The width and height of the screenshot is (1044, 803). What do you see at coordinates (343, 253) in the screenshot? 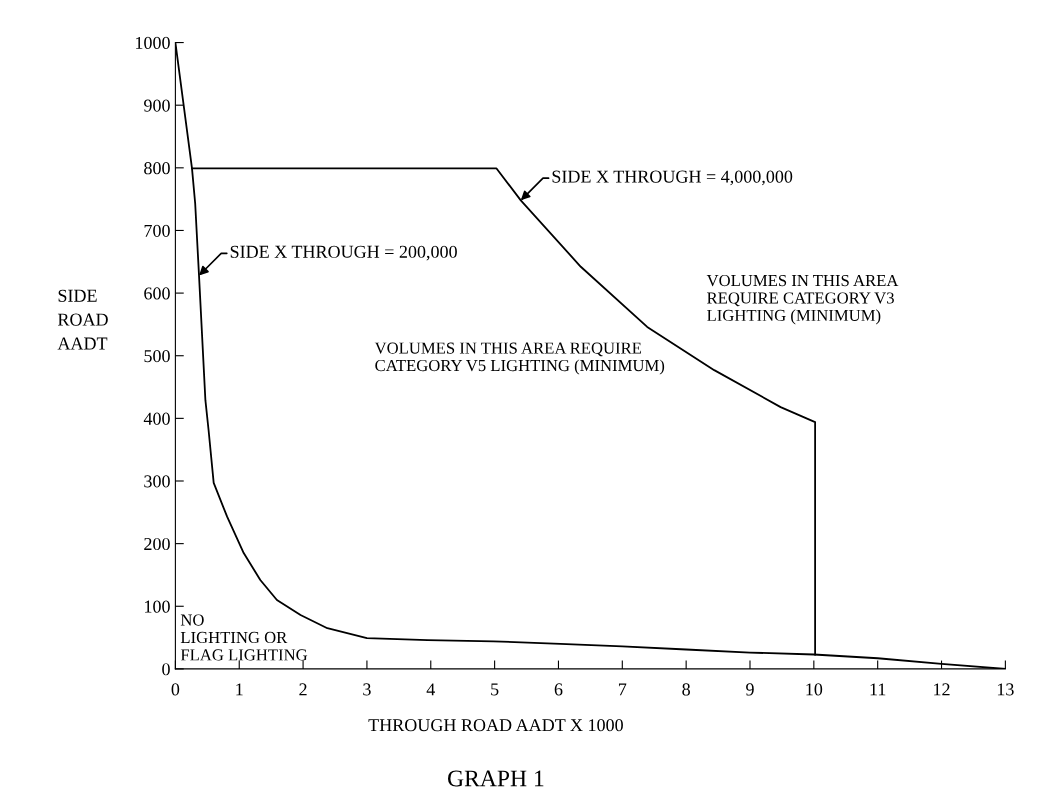
I see `annotation: SIDE X THROUGH = 200,000` at bounding box center [343, 253].